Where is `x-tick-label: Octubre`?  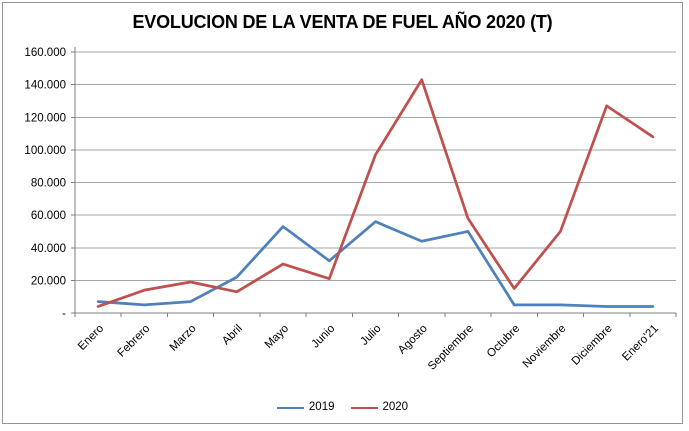 x-tick-label: Octubre is located at coordinates (503, 341).